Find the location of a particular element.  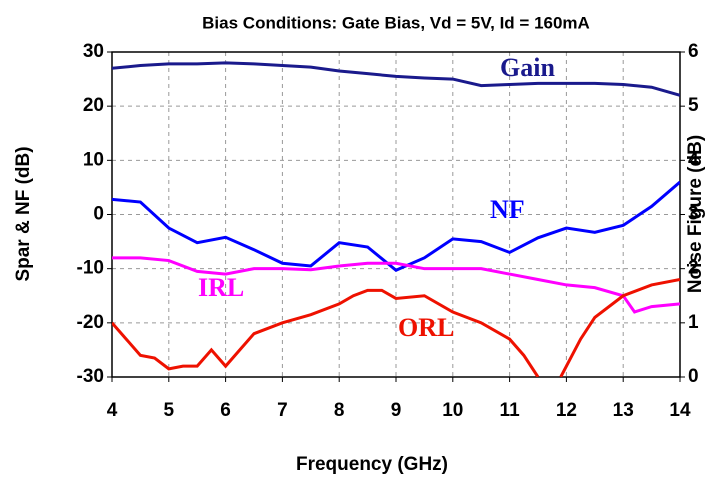

x-tick-label: 14 is located at coordinates (680, 410).